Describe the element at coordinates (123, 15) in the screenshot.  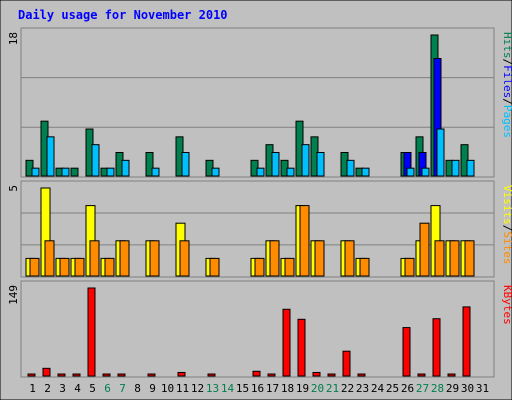
I see `chart-title: Daily usage for November 2010` at that location.